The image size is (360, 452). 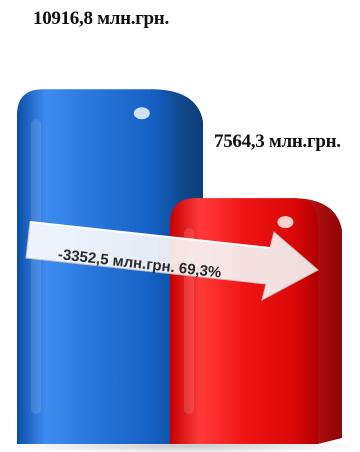 I want to click on difference-arrow, so click(x=172, y=261).